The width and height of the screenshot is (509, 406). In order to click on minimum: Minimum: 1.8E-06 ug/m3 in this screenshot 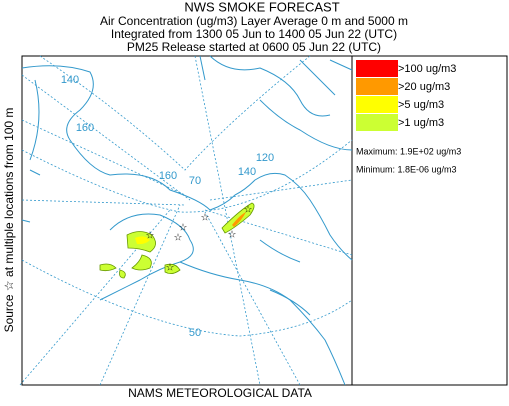, I will do `click(406, 169)`.